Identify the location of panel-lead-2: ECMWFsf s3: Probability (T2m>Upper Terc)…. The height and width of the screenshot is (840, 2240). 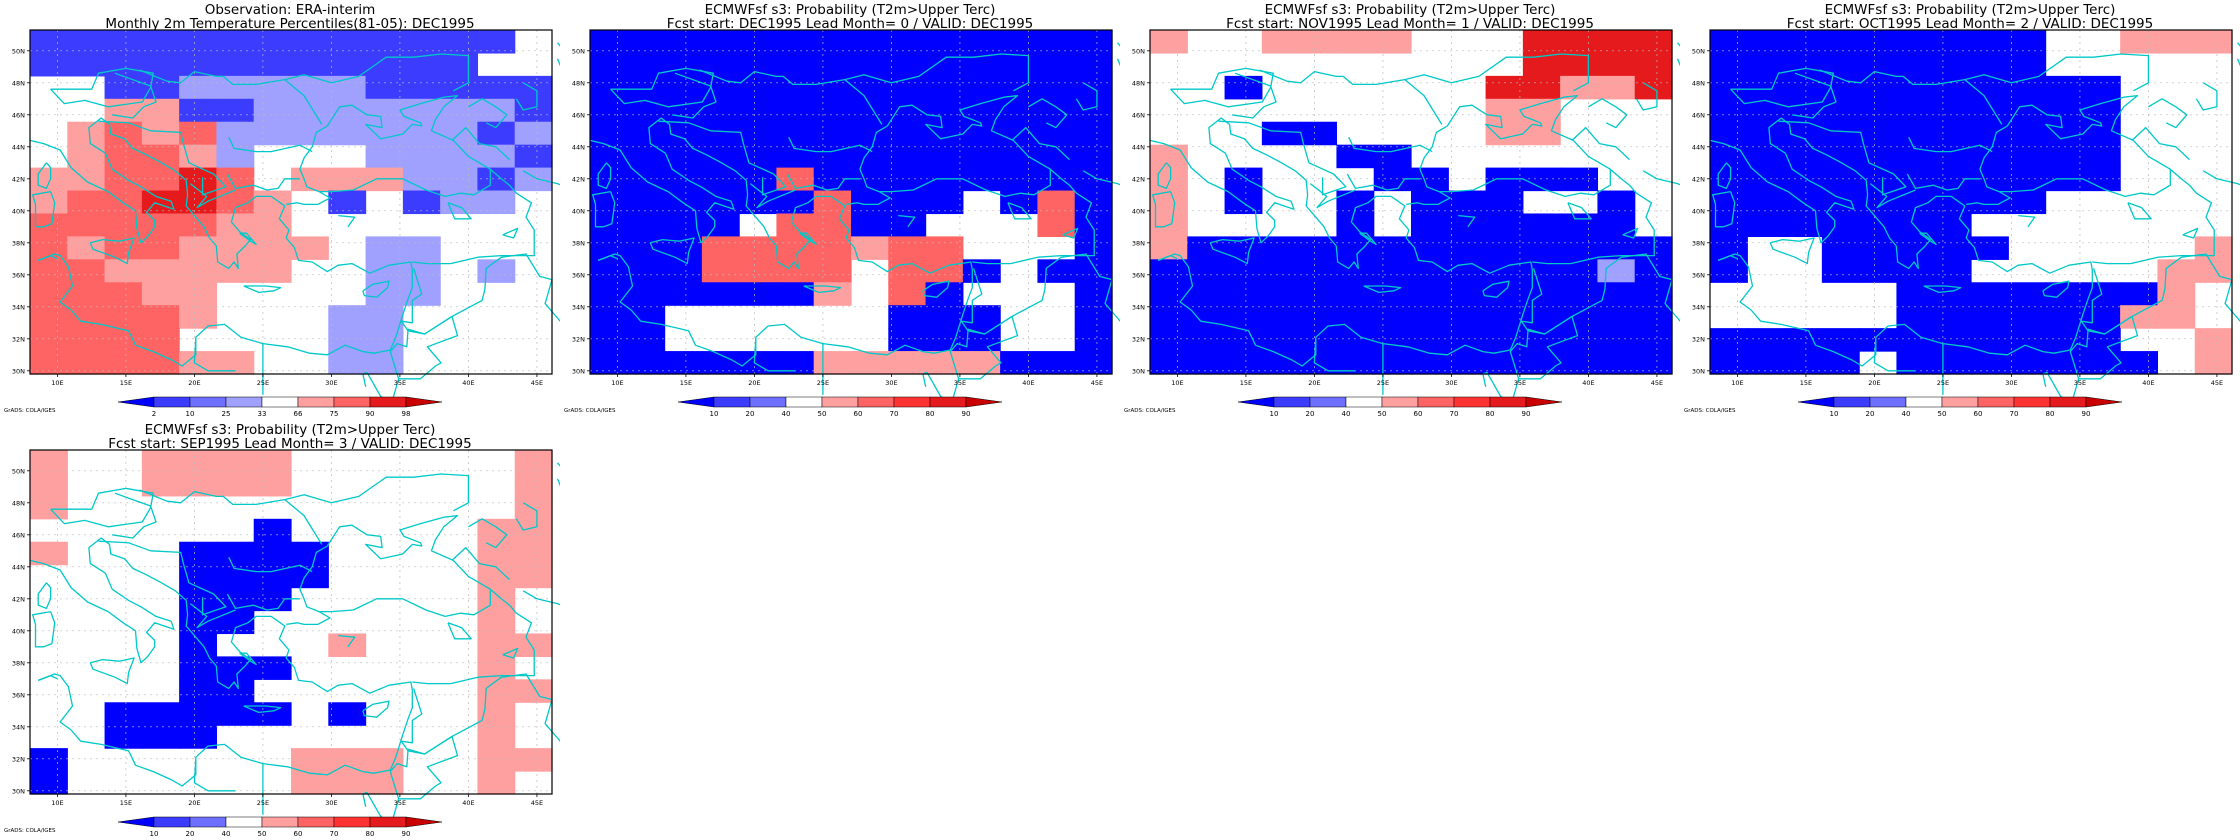
(1960, 210).